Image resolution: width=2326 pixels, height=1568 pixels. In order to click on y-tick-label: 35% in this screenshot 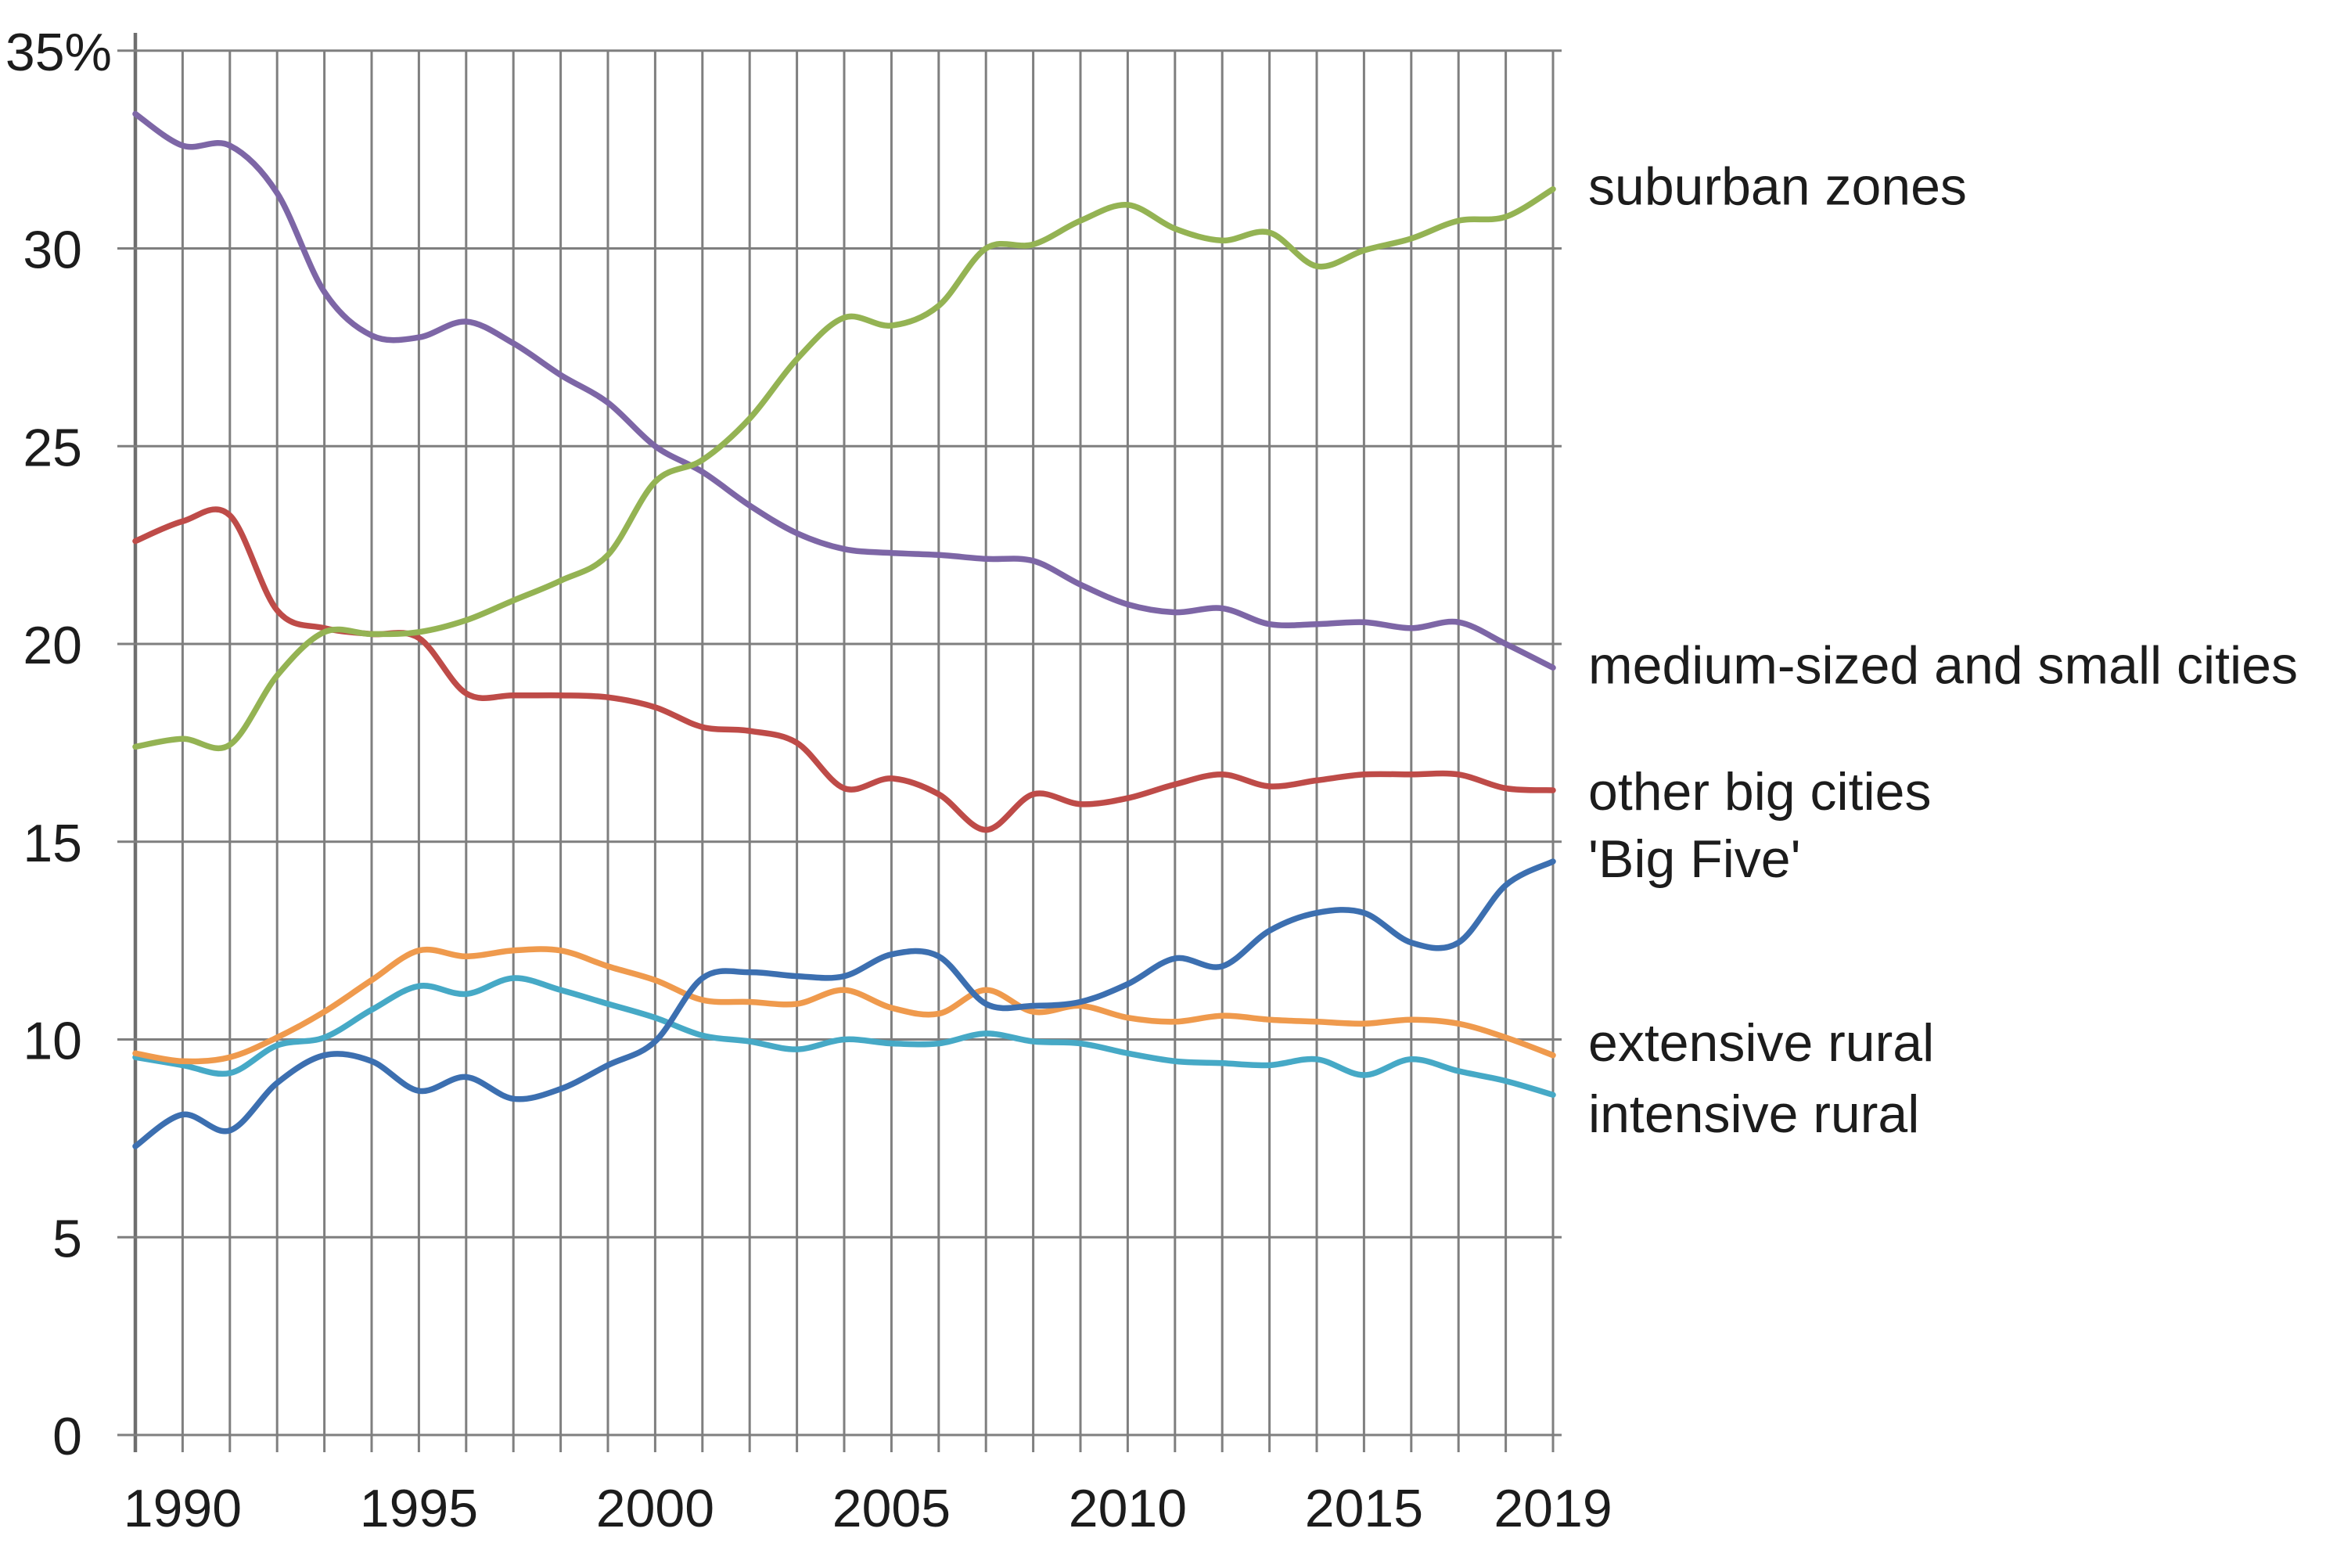, I will do `click(58, 53)`.